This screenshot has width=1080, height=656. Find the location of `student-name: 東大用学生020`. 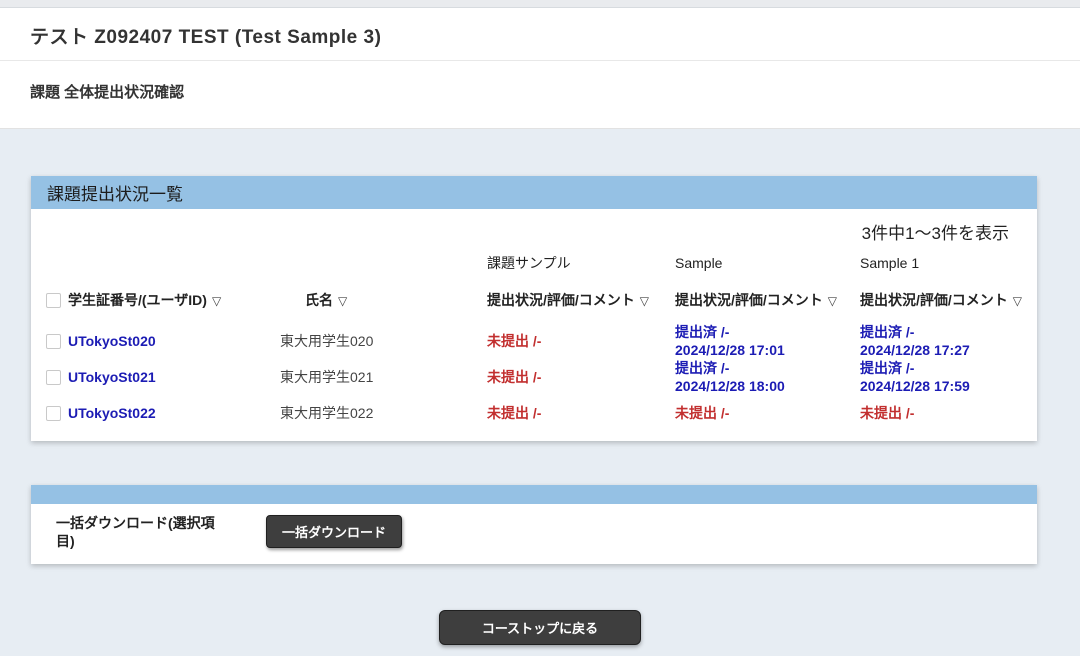

student-name: 東大用学生020 is located at coordinates (327, 341).